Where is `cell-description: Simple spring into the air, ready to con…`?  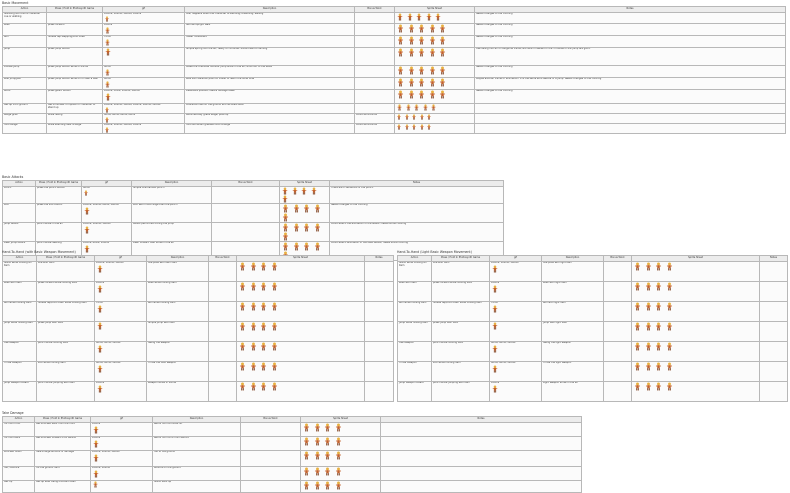 cell-description: Simple spring into the air, ready to con… is located at coordinates (269, 56).